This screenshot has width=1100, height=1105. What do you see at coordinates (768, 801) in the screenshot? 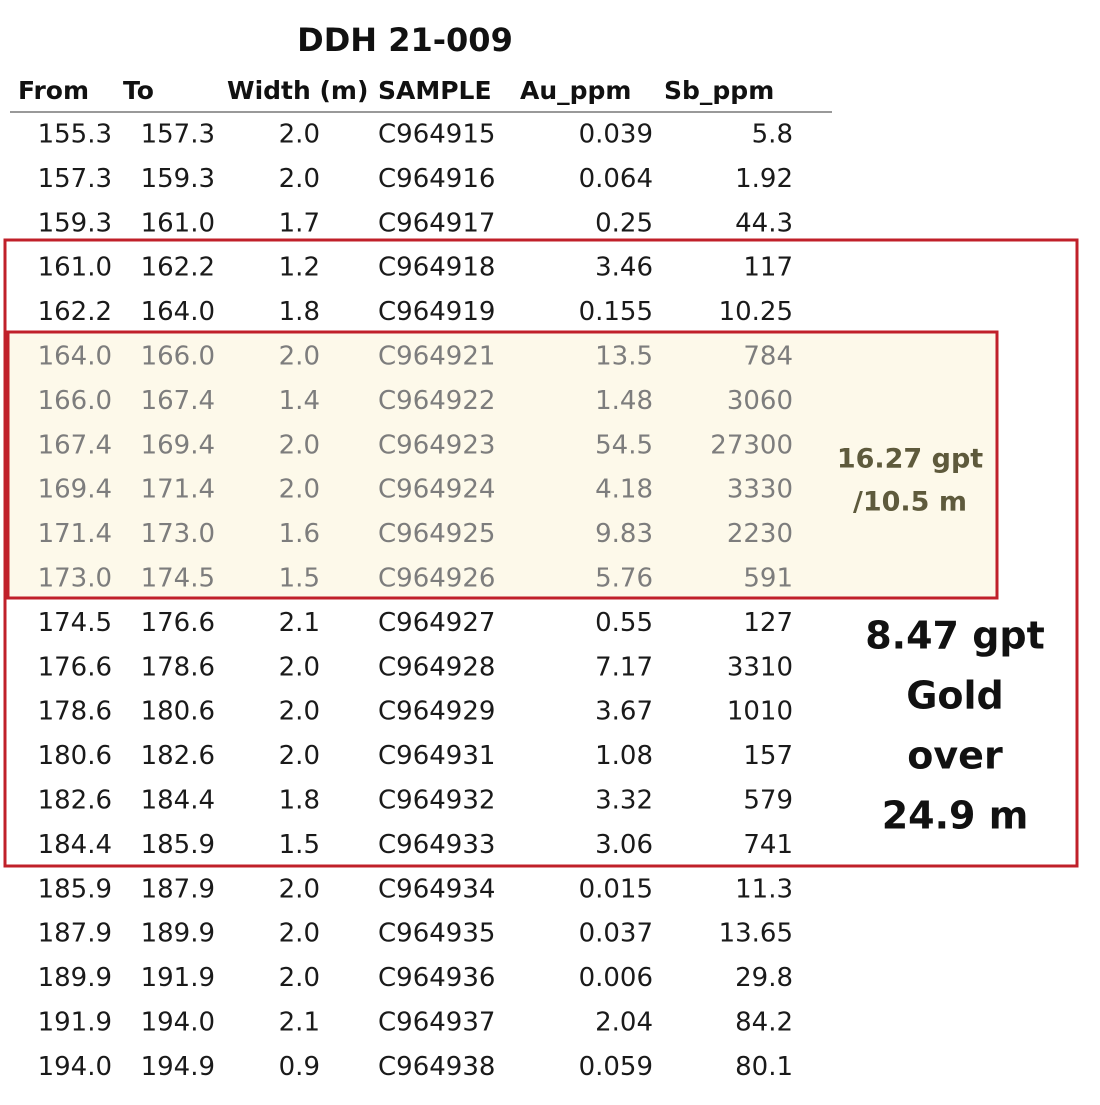
I see `cell: 579` at bounding box center [768, 801].